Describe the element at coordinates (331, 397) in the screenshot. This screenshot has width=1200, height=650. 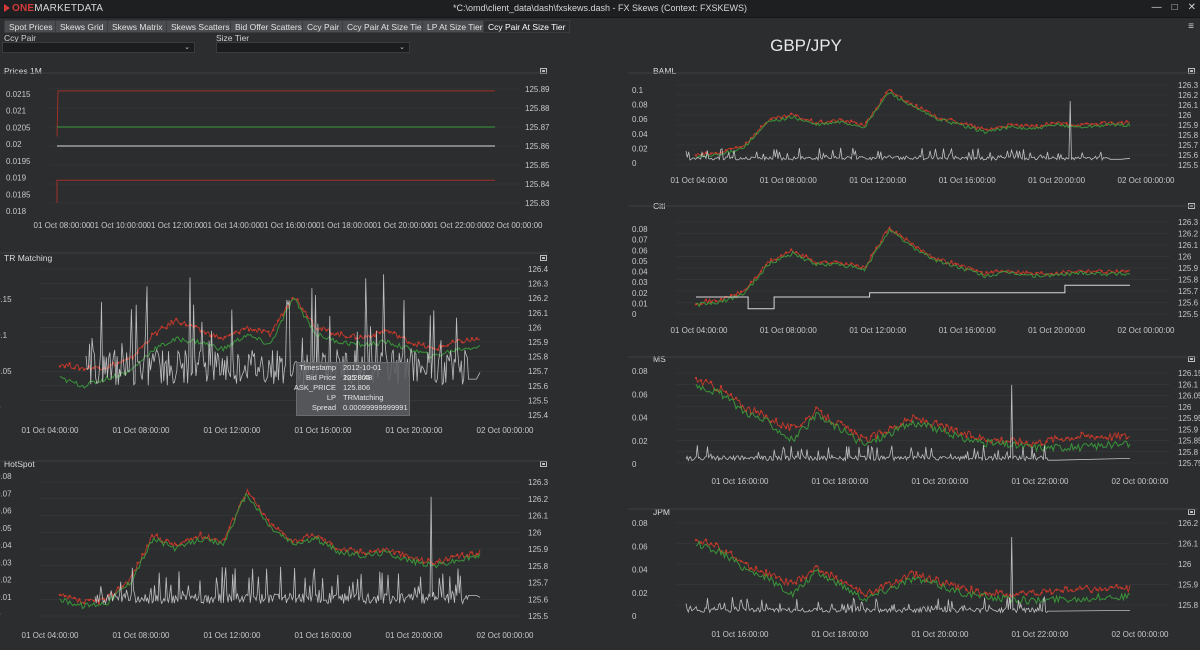
I see `tooltip-key: LP` at that location.